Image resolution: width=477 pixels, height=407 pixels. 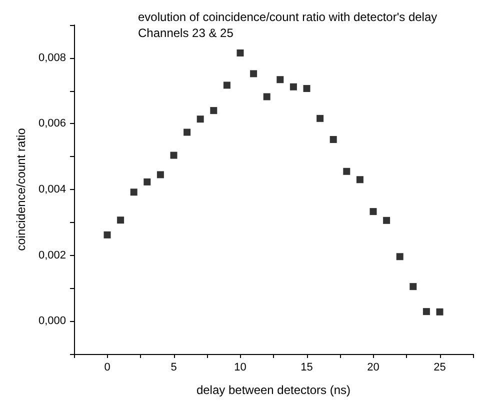 What do you see at coordinates (52, 255) in the screenshot?
I see `y-tick-label: 0,002` at bounding box center [52, 255].